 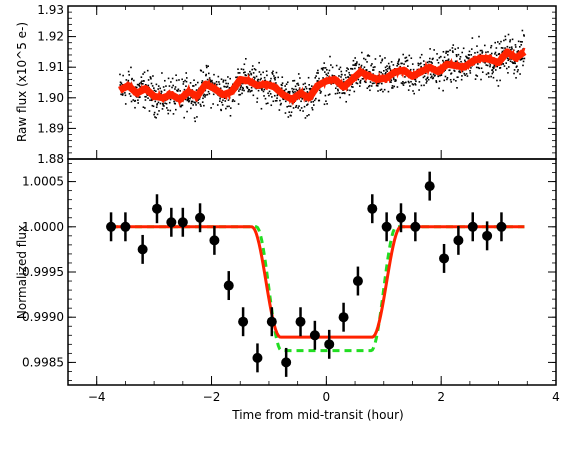 I want to click on x-tick-label: 2, so click(x=441, y=397).